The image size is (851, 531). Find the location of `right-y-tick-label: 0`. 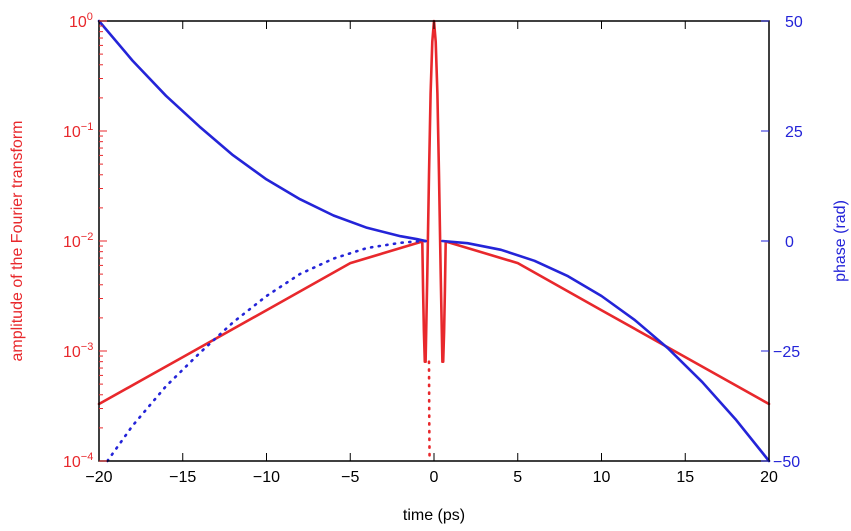

right-y-tick-label: 0 is located at coordinates (789, 242).